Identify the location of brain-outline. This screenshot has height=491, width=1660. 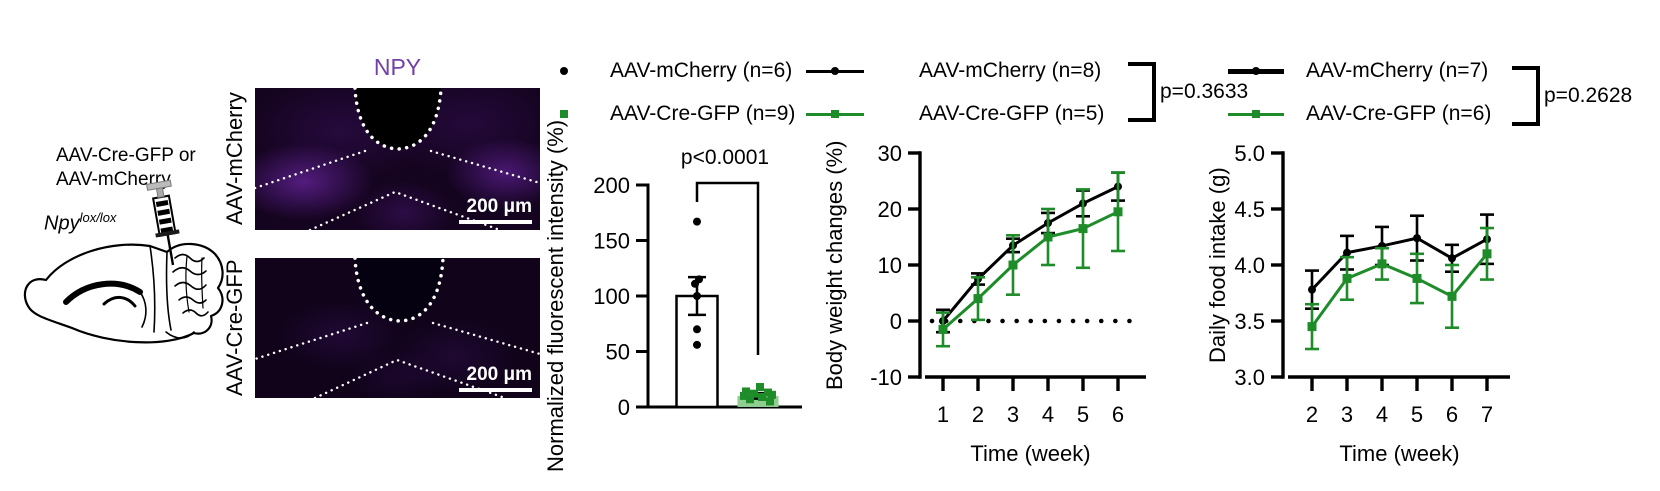
(123, 293).